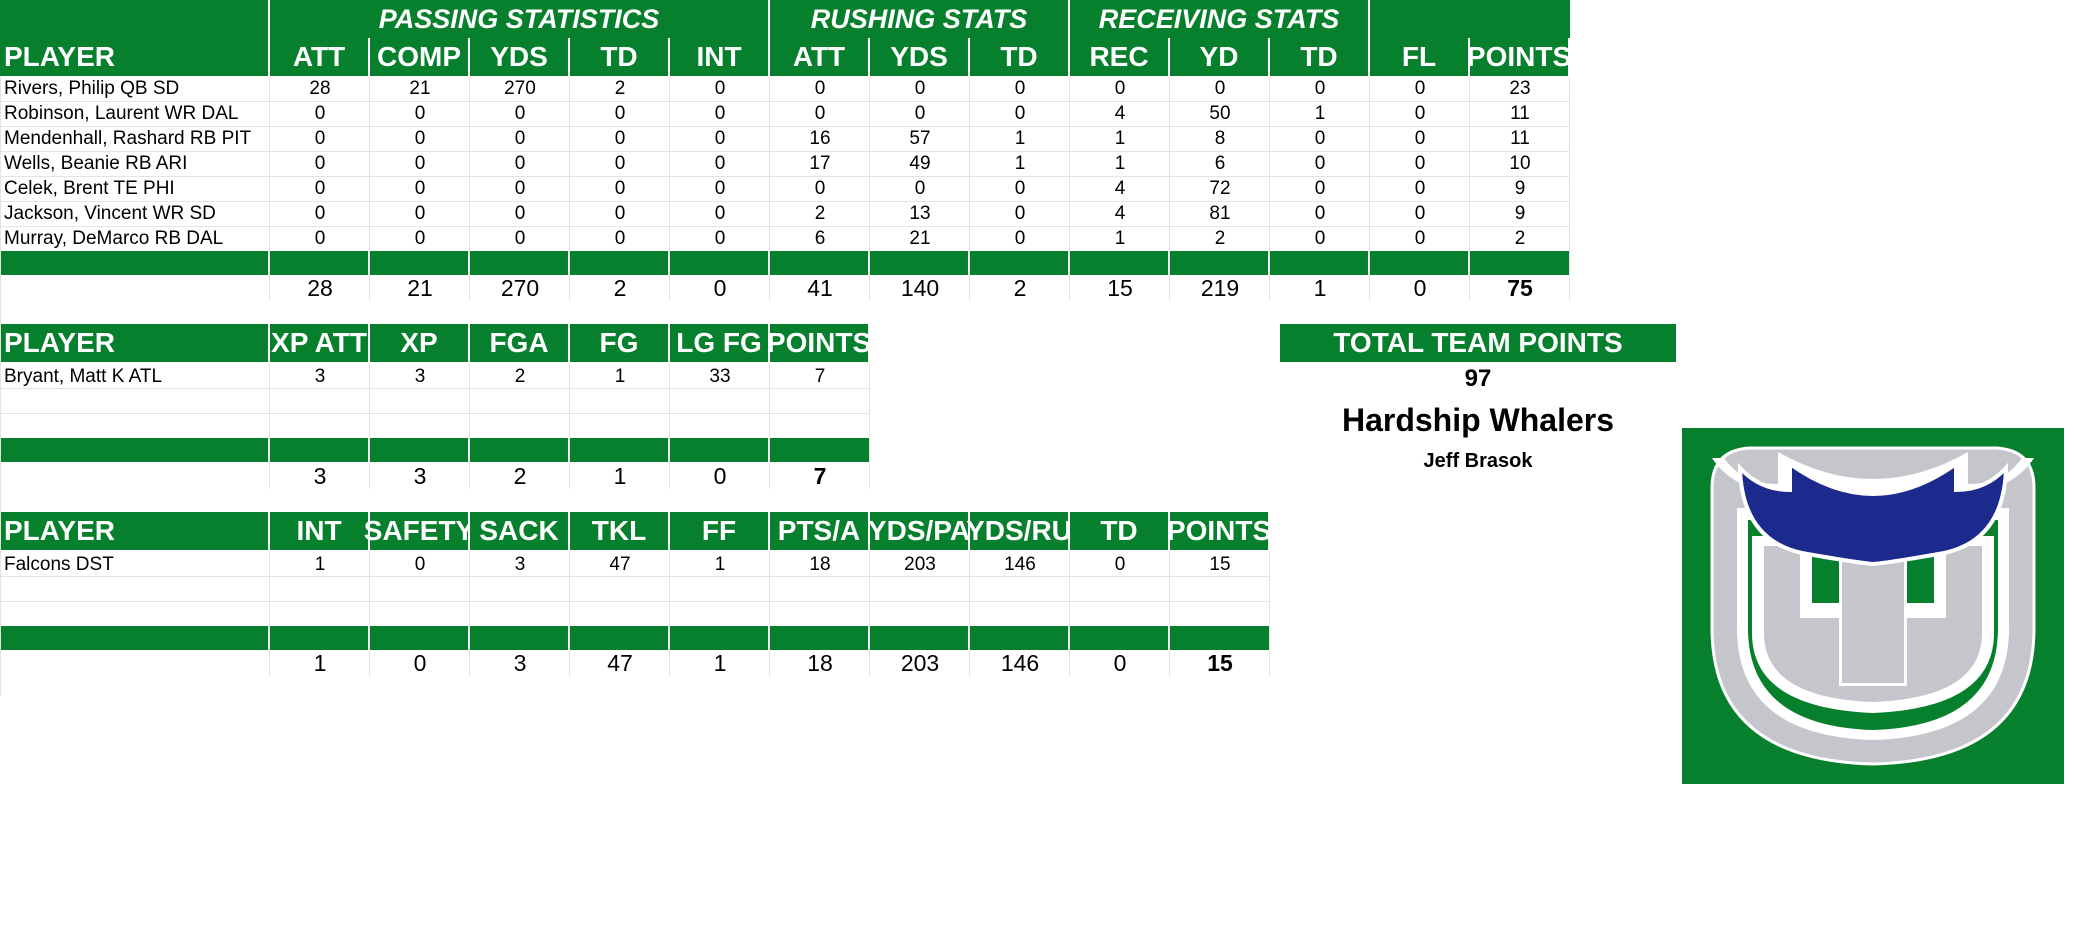  What do you see at coordinates (619, 343) in the screenshot?
I see `column-header: FG` at bounding box center [619, 343].